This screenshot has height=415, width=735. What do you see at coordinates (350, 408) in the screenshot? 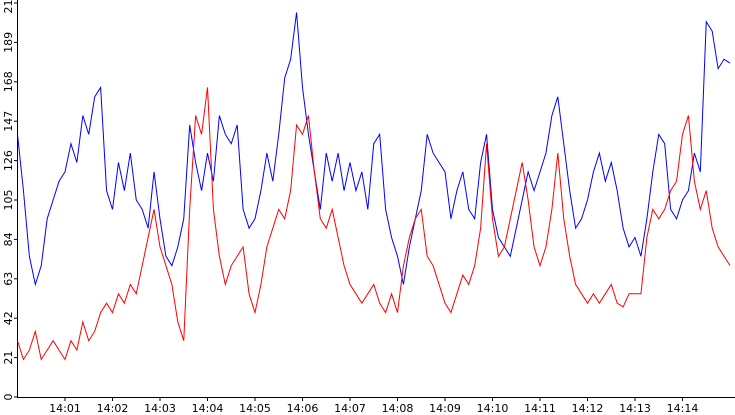
I see `x-tick-label: 14:07` at bounding box center [350, 408].